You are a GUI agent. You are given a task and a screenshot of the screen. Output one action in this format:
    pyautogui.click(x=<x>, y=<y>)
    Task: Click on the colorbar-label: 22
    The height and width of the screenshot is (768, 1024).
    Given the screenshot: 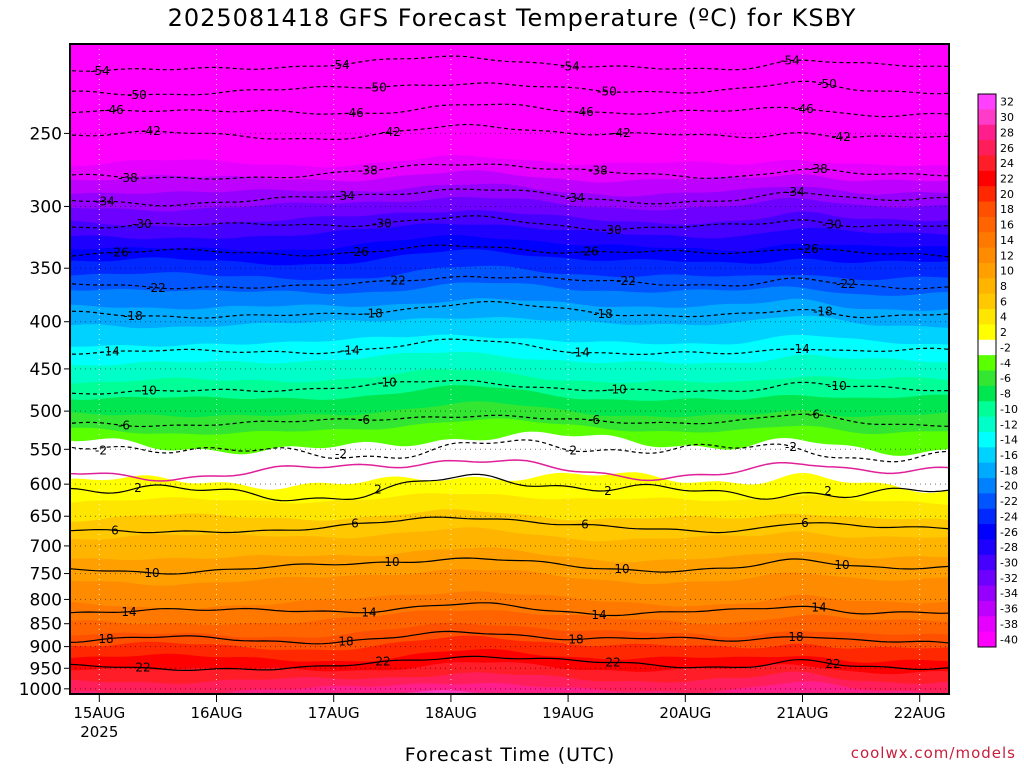 What is the action you would take?
    pyautogui.click(x=1007, y=178)
    